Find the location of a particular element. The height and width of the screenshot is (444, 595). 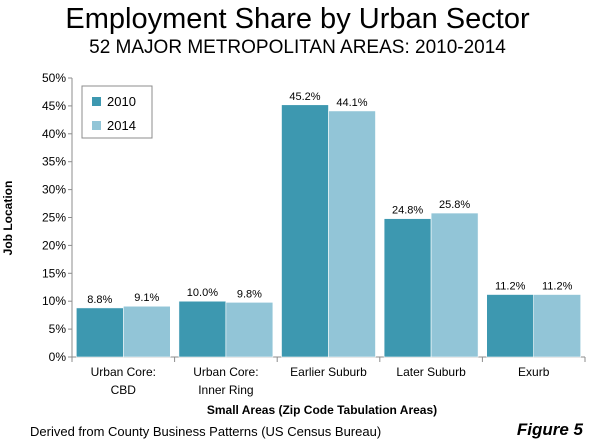

y-tick-label: 0% is located at coordinates (58, 357).